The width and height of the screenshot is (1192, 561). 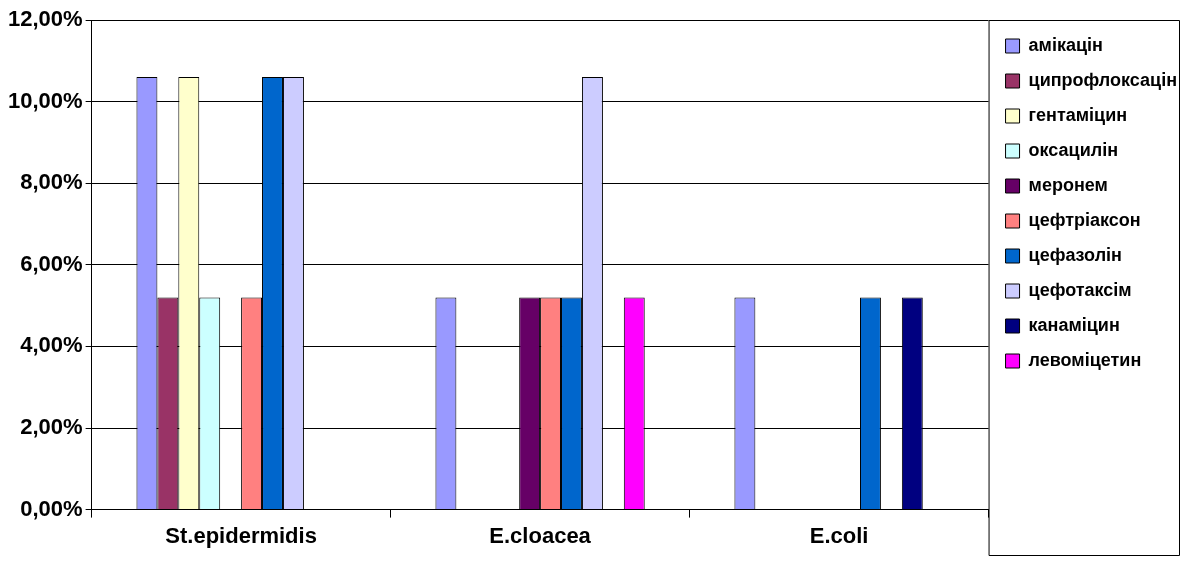 What do you see at coordinates (45, 19) in the screenshot?
I see `y-tick-label: 12,00%` at bounding box center [45, 19].